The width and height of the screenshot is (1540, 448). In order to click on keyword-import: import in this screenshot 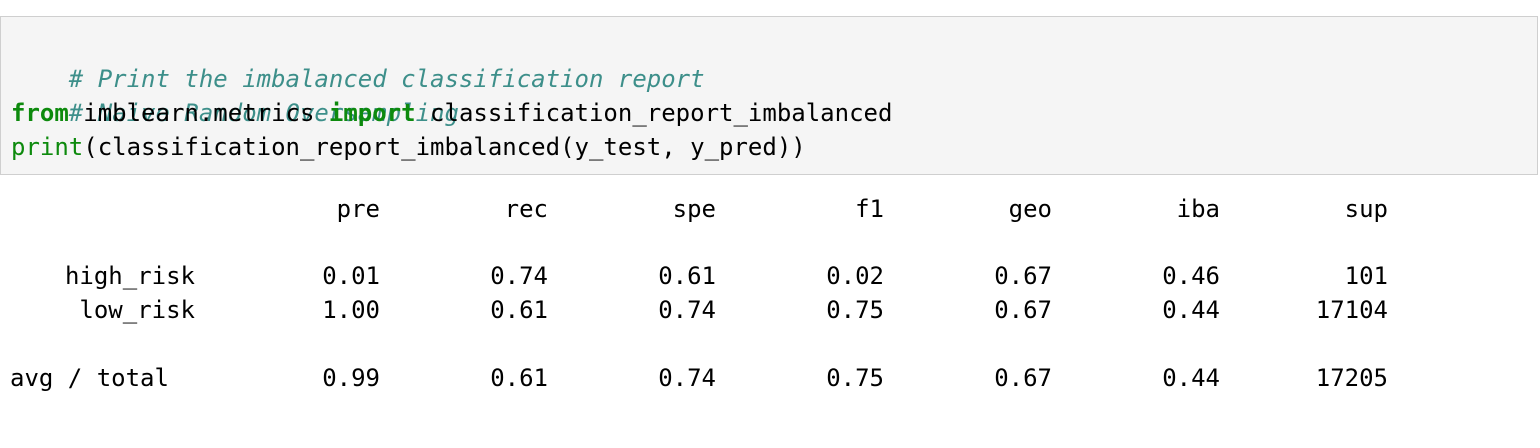, I will do `click(372, 113)`.